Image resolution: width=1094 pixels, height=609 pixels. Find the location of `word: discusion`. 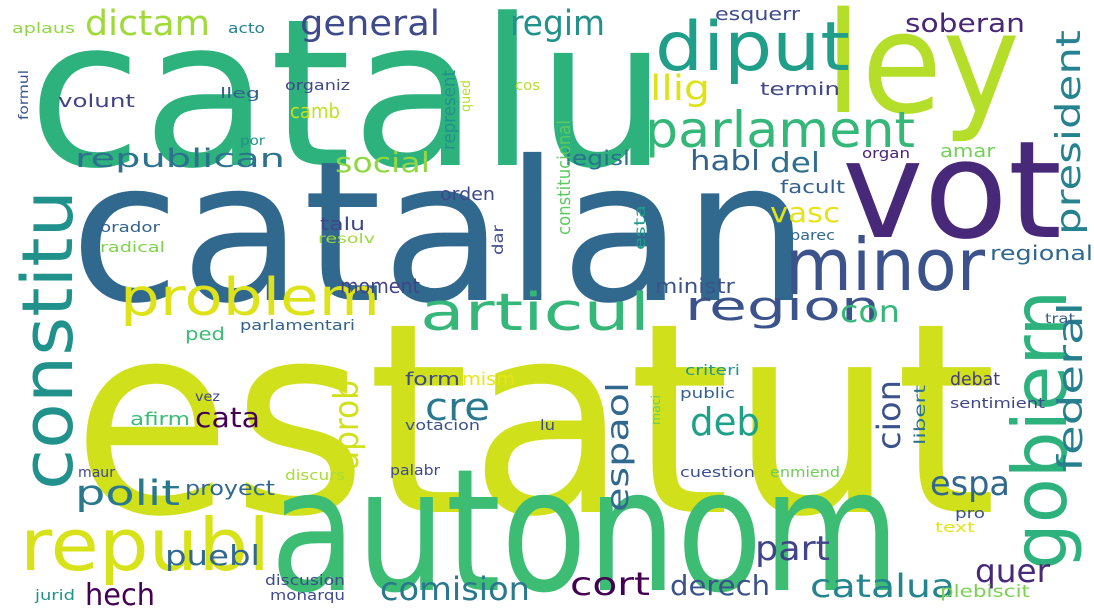

word: discusion is located at coordinates (305, 581).